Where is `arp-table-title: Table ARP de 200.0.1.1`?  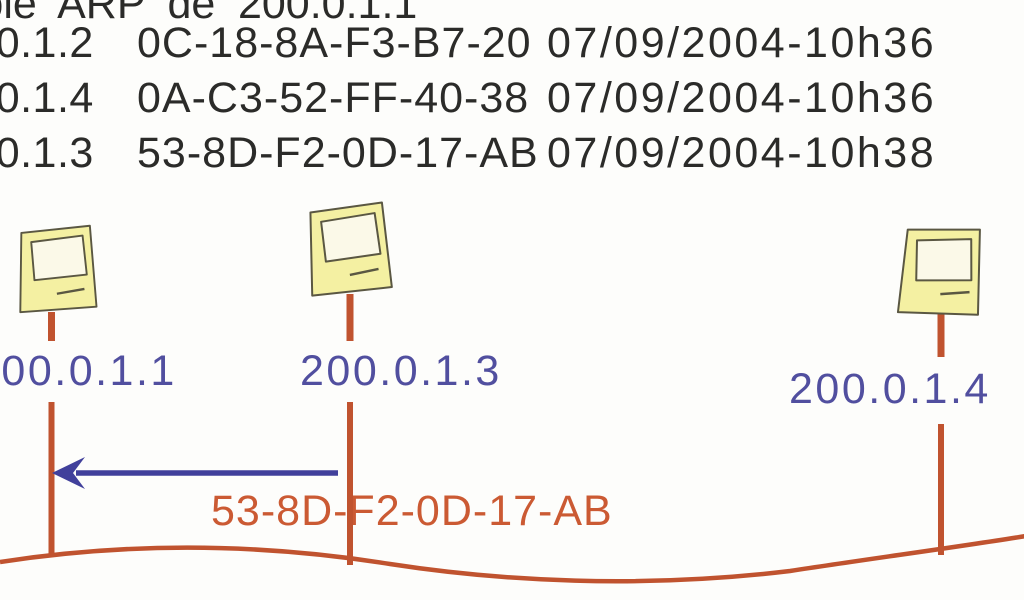
arp-table-title: Table ARP de 200.0.1.1 is located at coordinates (209, 14).